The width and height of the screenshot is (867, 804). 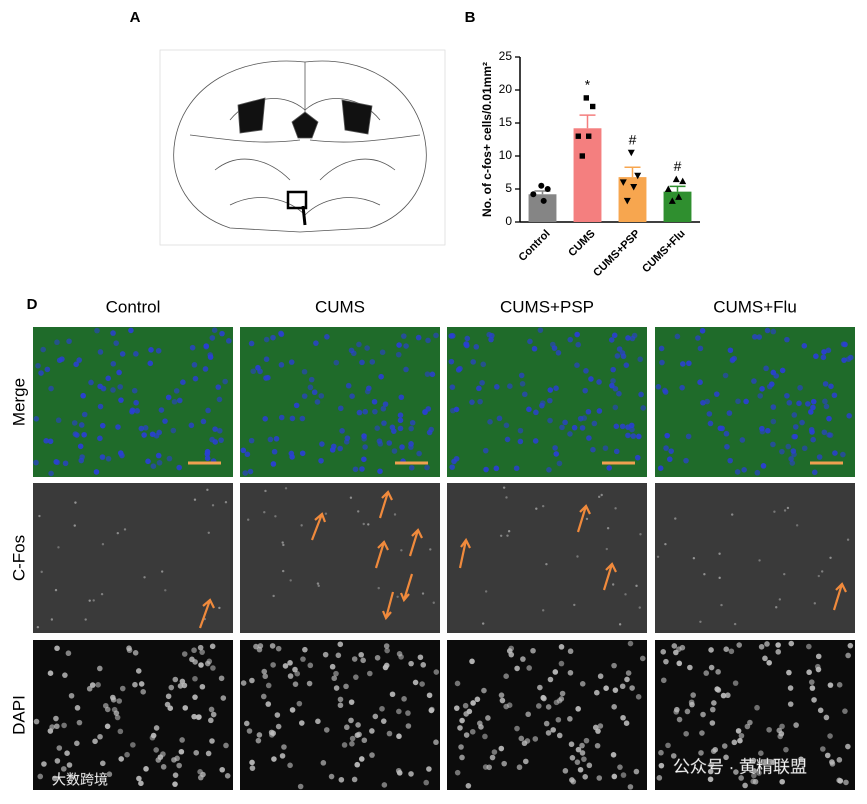 I want to click on significance: #, so click(x=678, y=166).